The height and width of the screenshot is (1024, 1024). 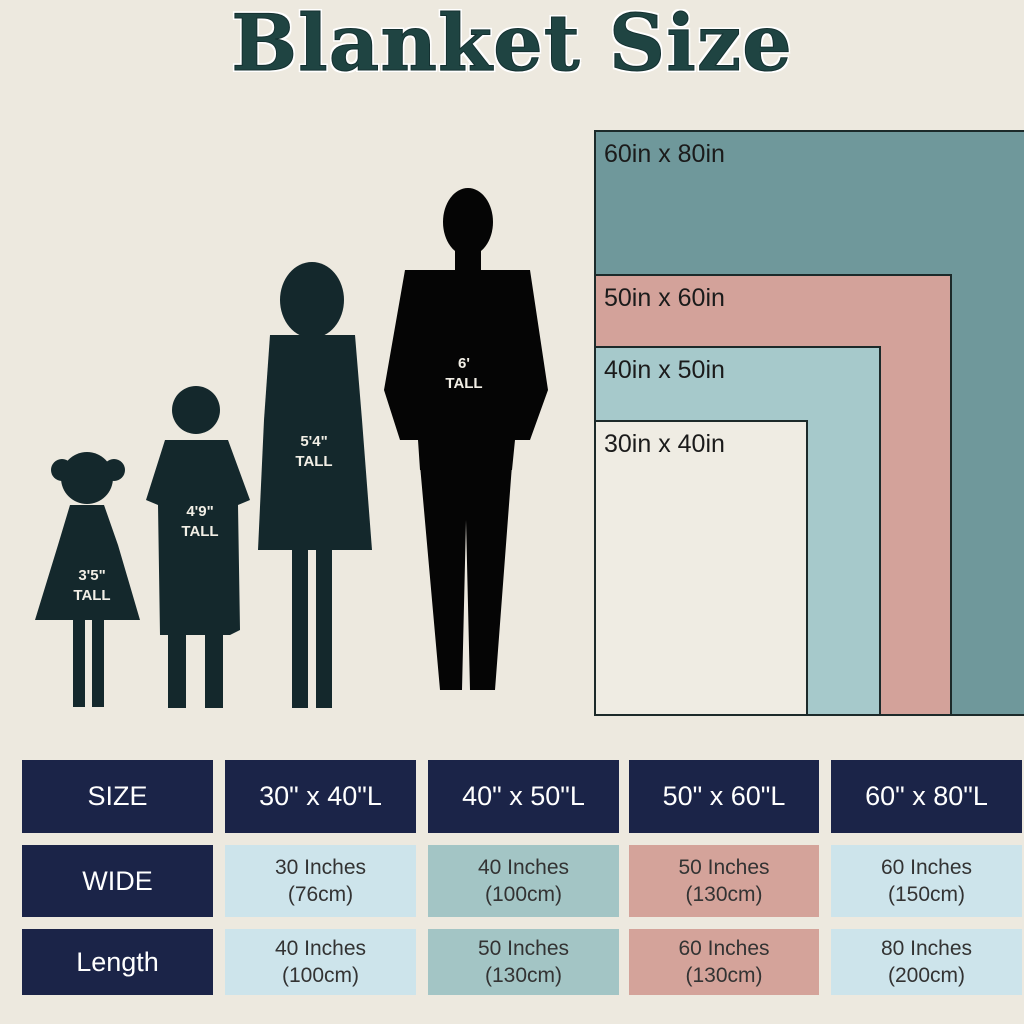 What do you see at coordinates (512, 45) in the screenshot?
I see `page-title: Blanket Size` at bounding box center [512, 45].